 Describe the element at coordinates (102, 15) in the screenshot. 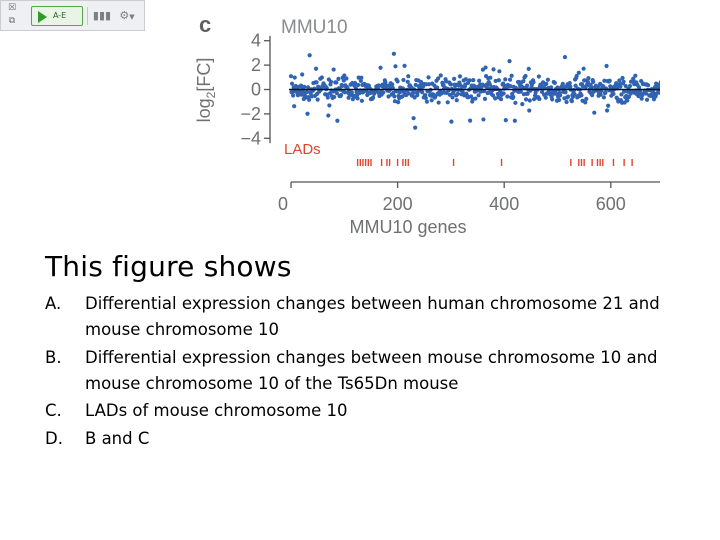

I see `bar-chart-icon: ▮▮▮` at that location.